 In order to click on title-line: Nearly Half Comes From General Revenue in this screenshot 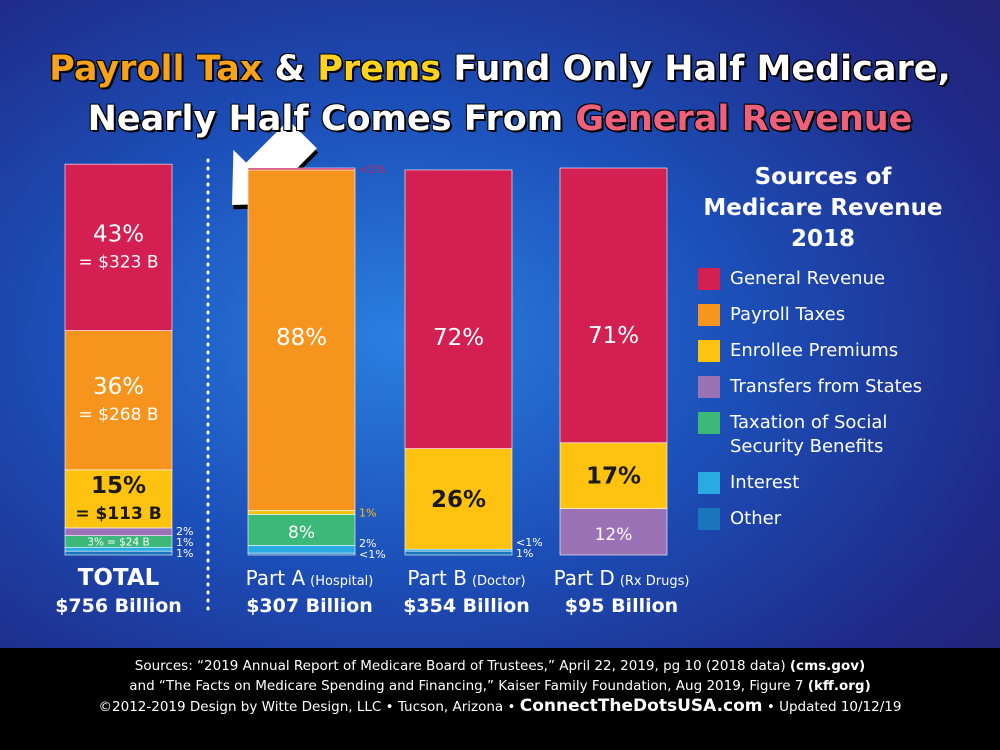, I will do `click(500, 119)`.